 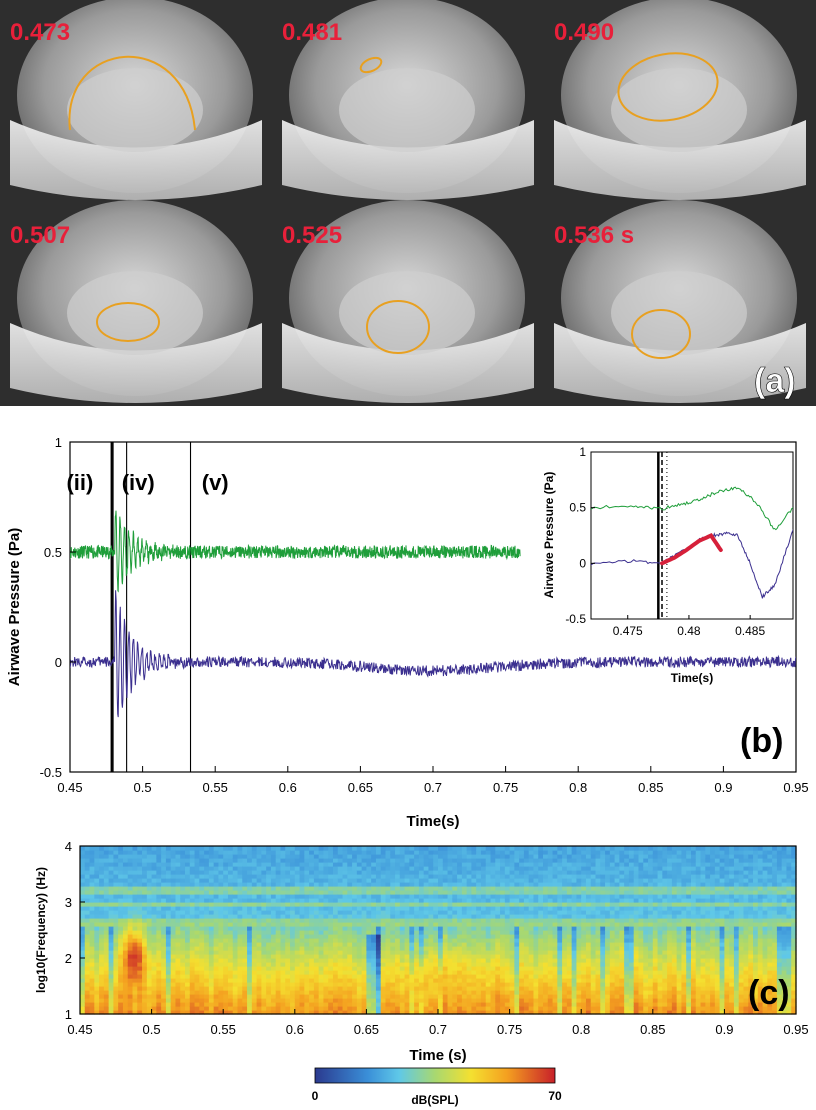 I want to click on phase-label: (ii), so click(x=79, y=482).